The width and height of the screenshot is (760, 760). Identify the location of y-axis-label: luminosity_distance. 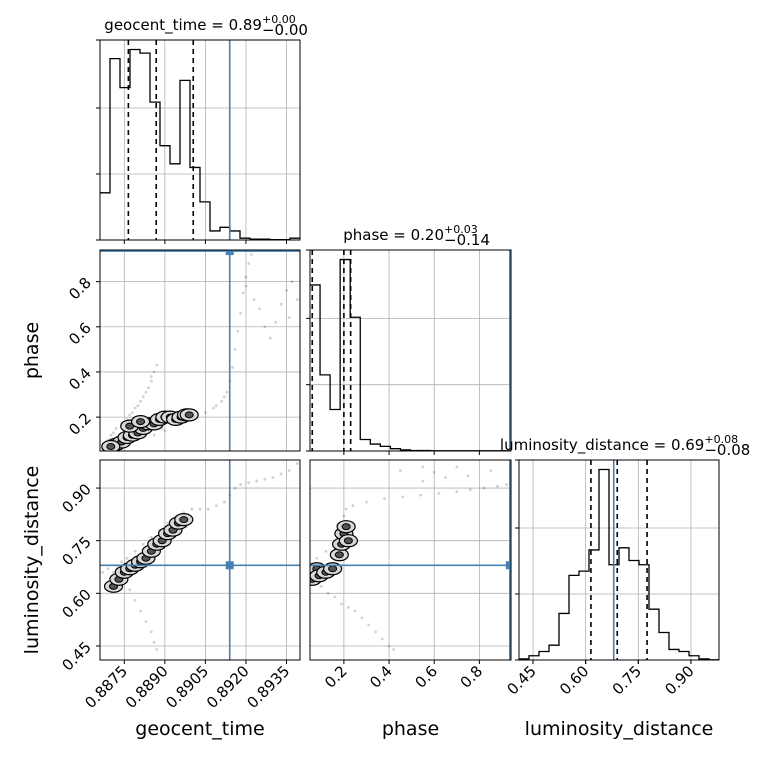
(32, 560).